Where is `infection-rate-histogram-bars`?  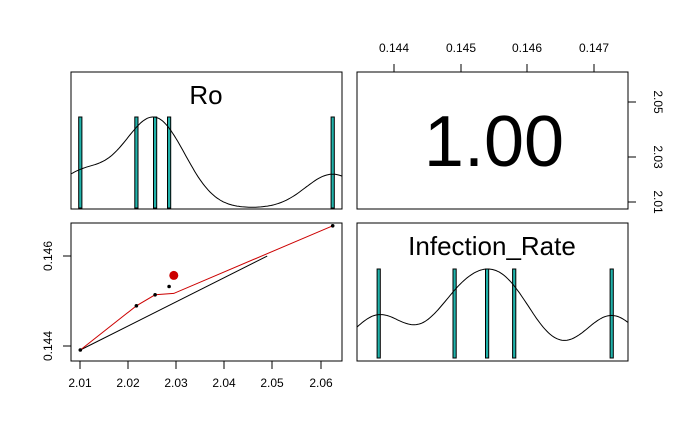 infection-rate-histogram-bars is located at coordinates (495, 313).